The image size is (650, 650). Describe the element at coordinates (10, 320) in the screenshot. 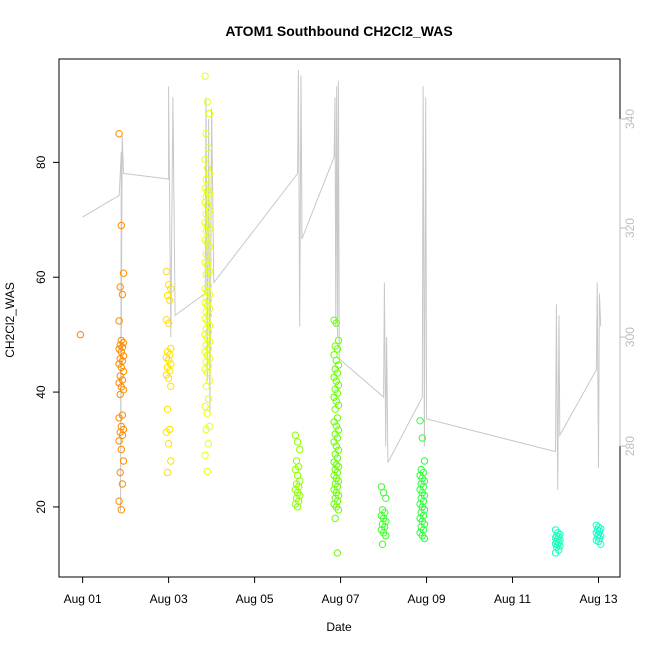

I see `y-axis-label: CH2Cl2_WAS` at that location.